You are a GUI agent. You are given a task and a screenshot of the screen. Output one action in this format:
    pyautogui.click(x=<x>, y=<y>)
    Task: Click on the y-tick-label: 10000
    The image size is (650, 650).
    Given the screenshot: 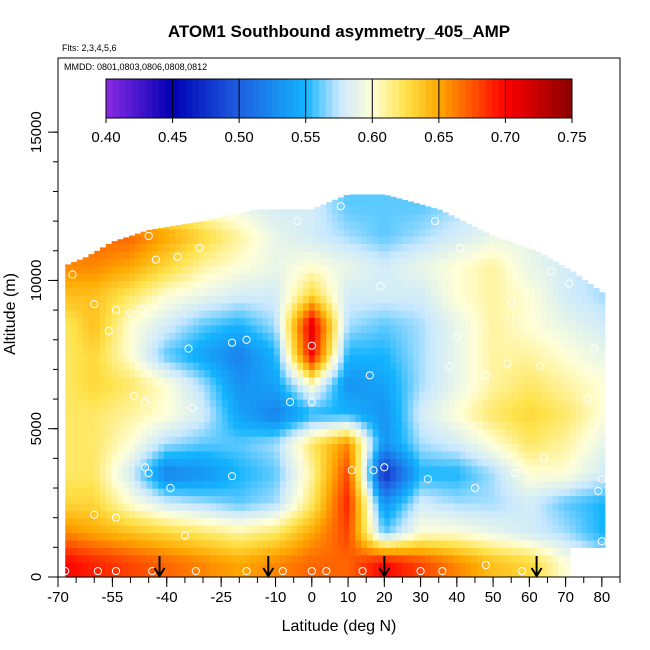 What is the action you would take?
    pyautogui.click(x=36, y=281)
    